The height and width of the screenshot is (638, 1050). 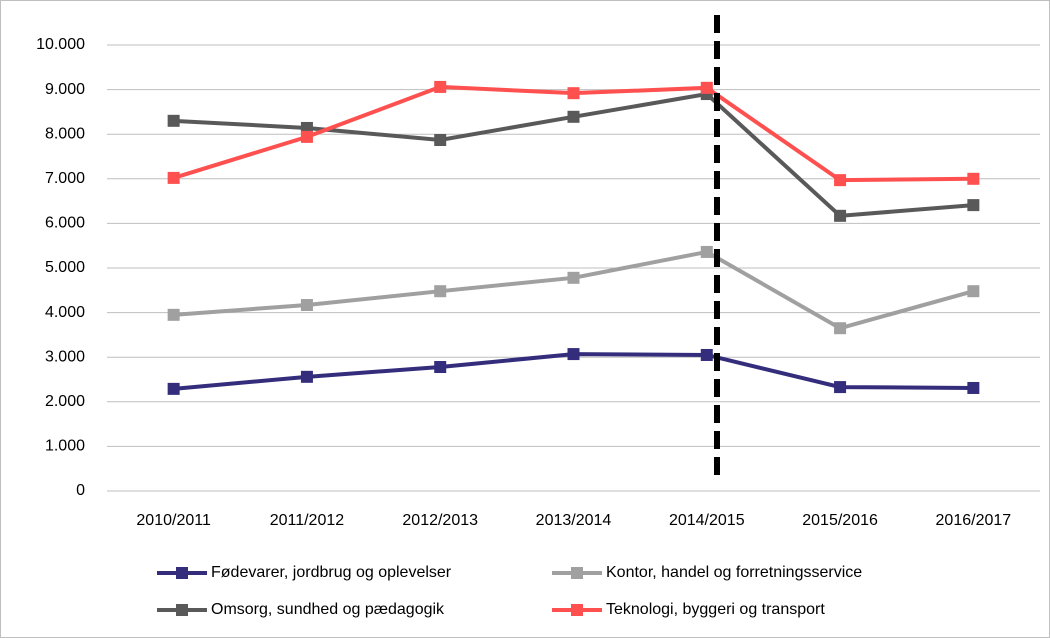 I want to click on x-tick-label: 2010/2011, so click(x=173, y=520).